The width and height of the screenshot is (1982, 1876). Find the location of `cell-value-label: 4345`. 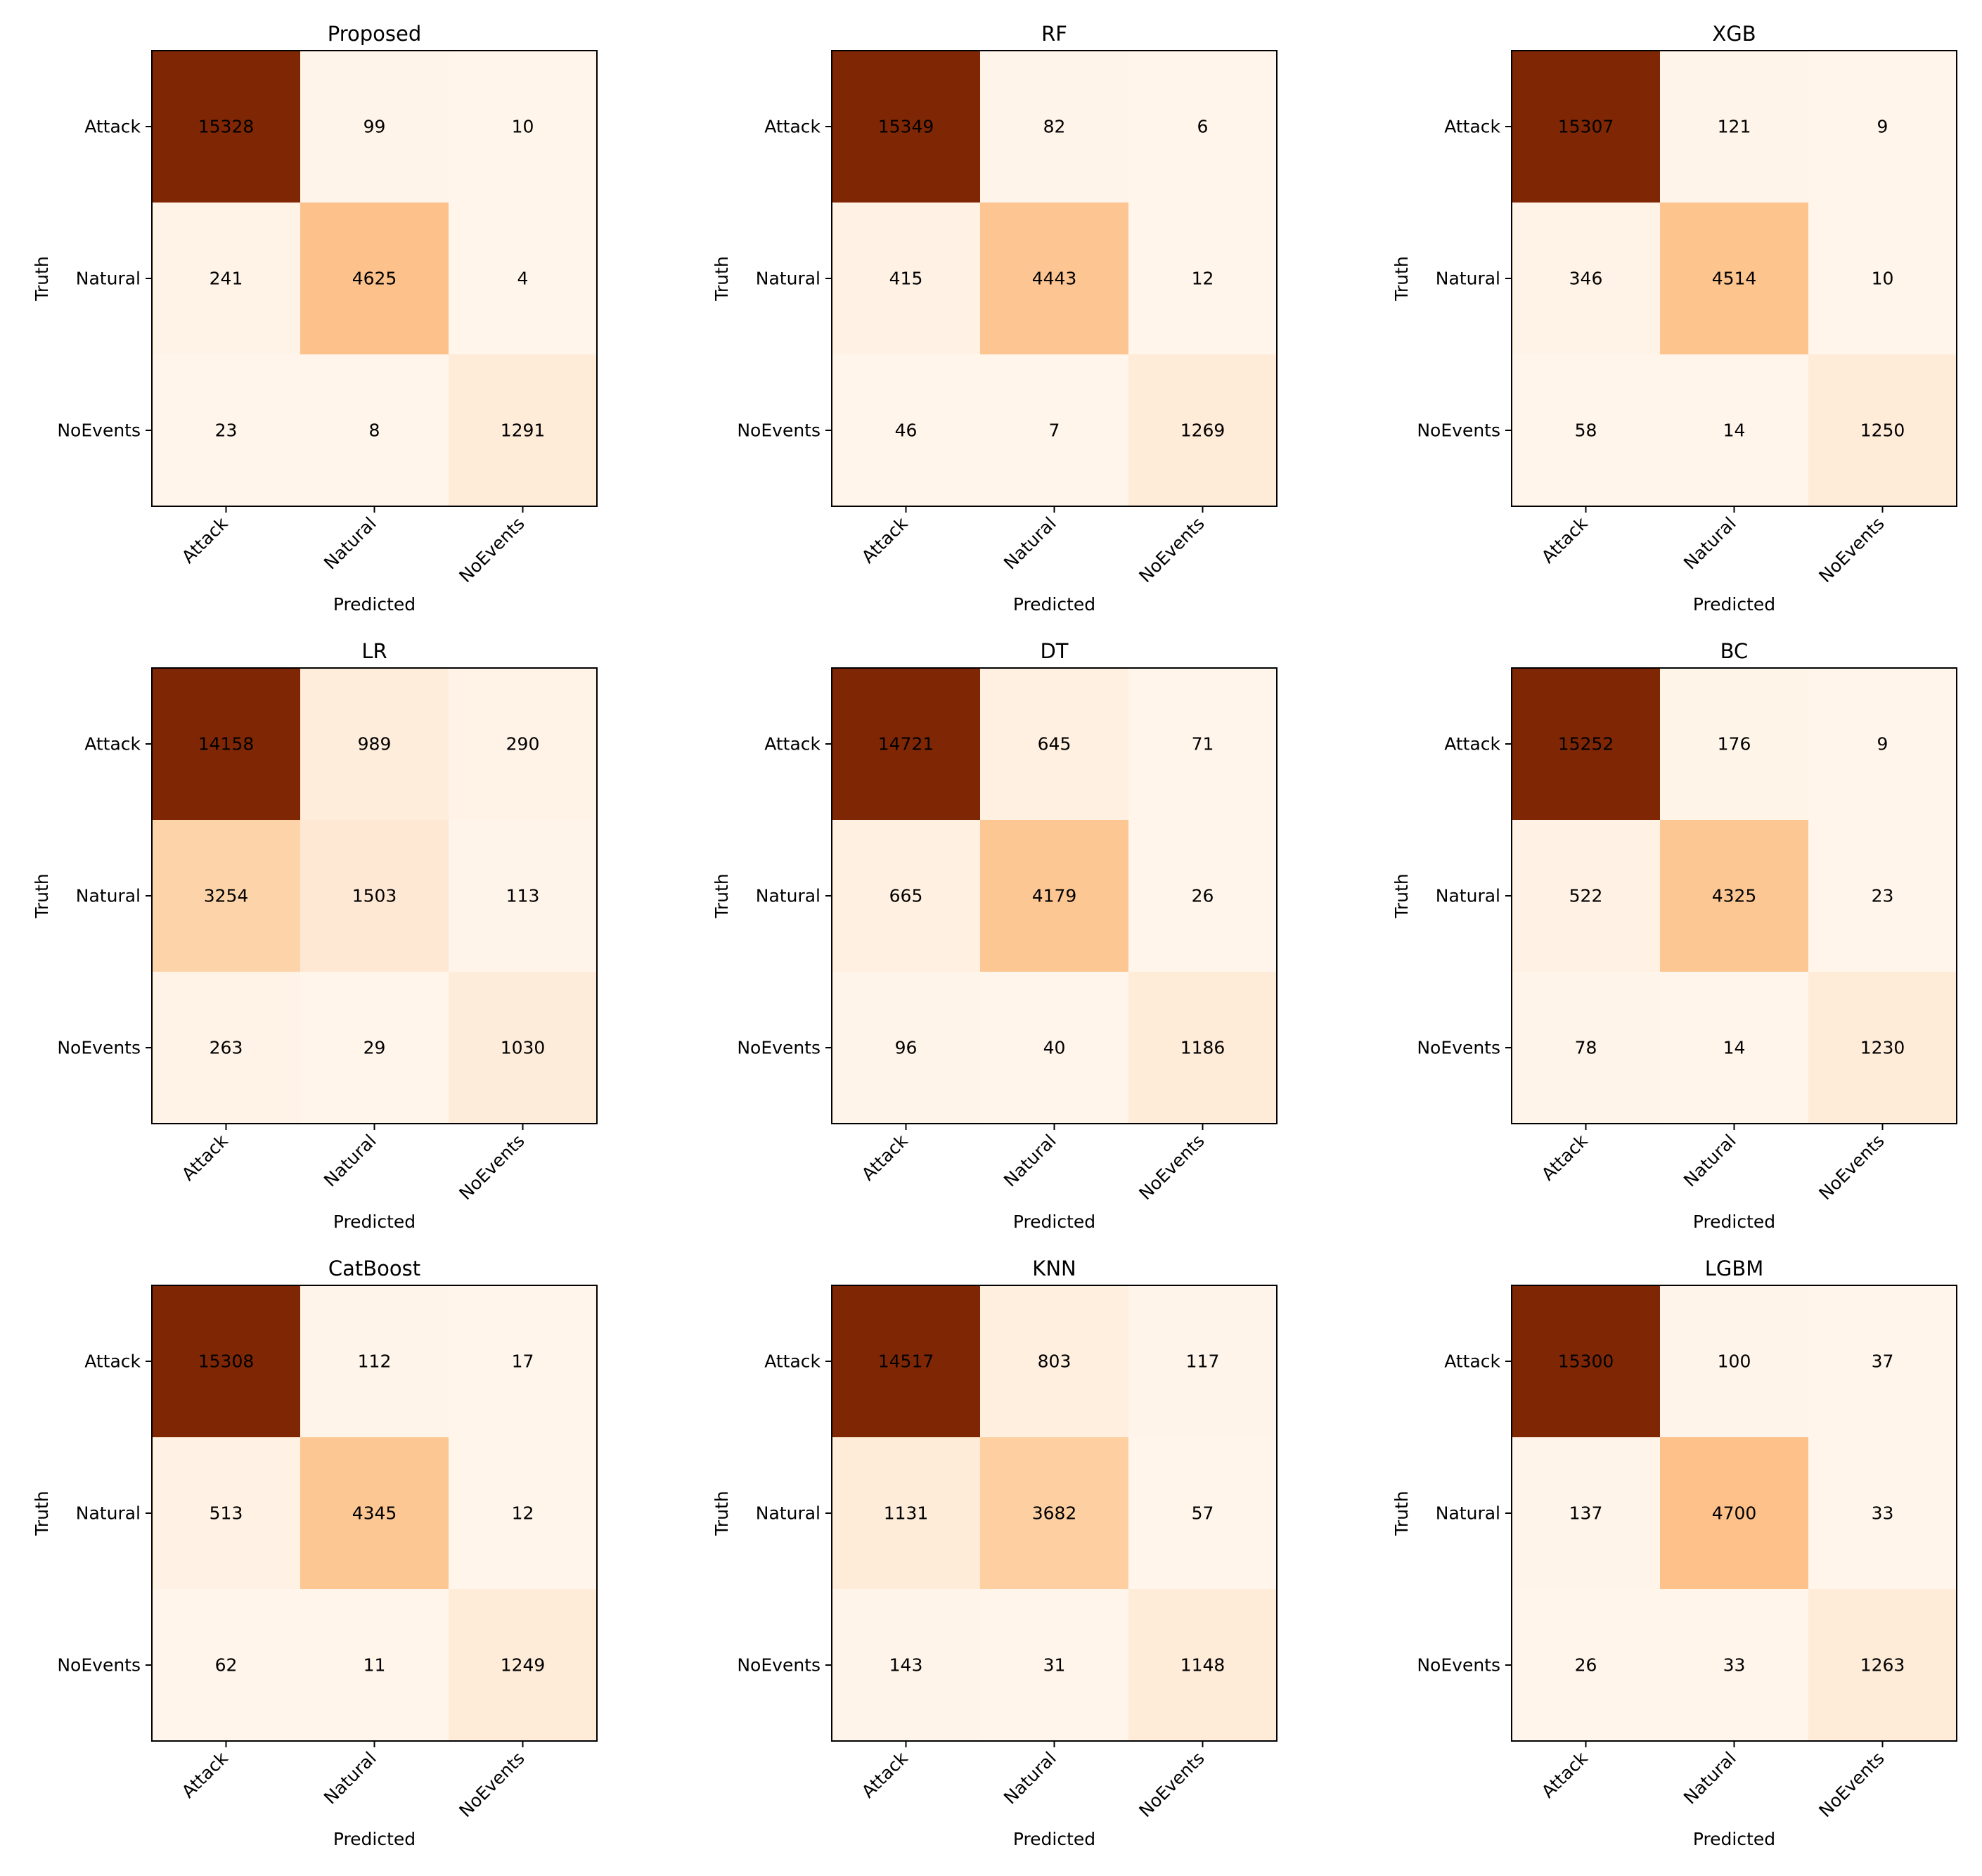

cell-value-label: 4345 is located at coordinates (374, 1514).